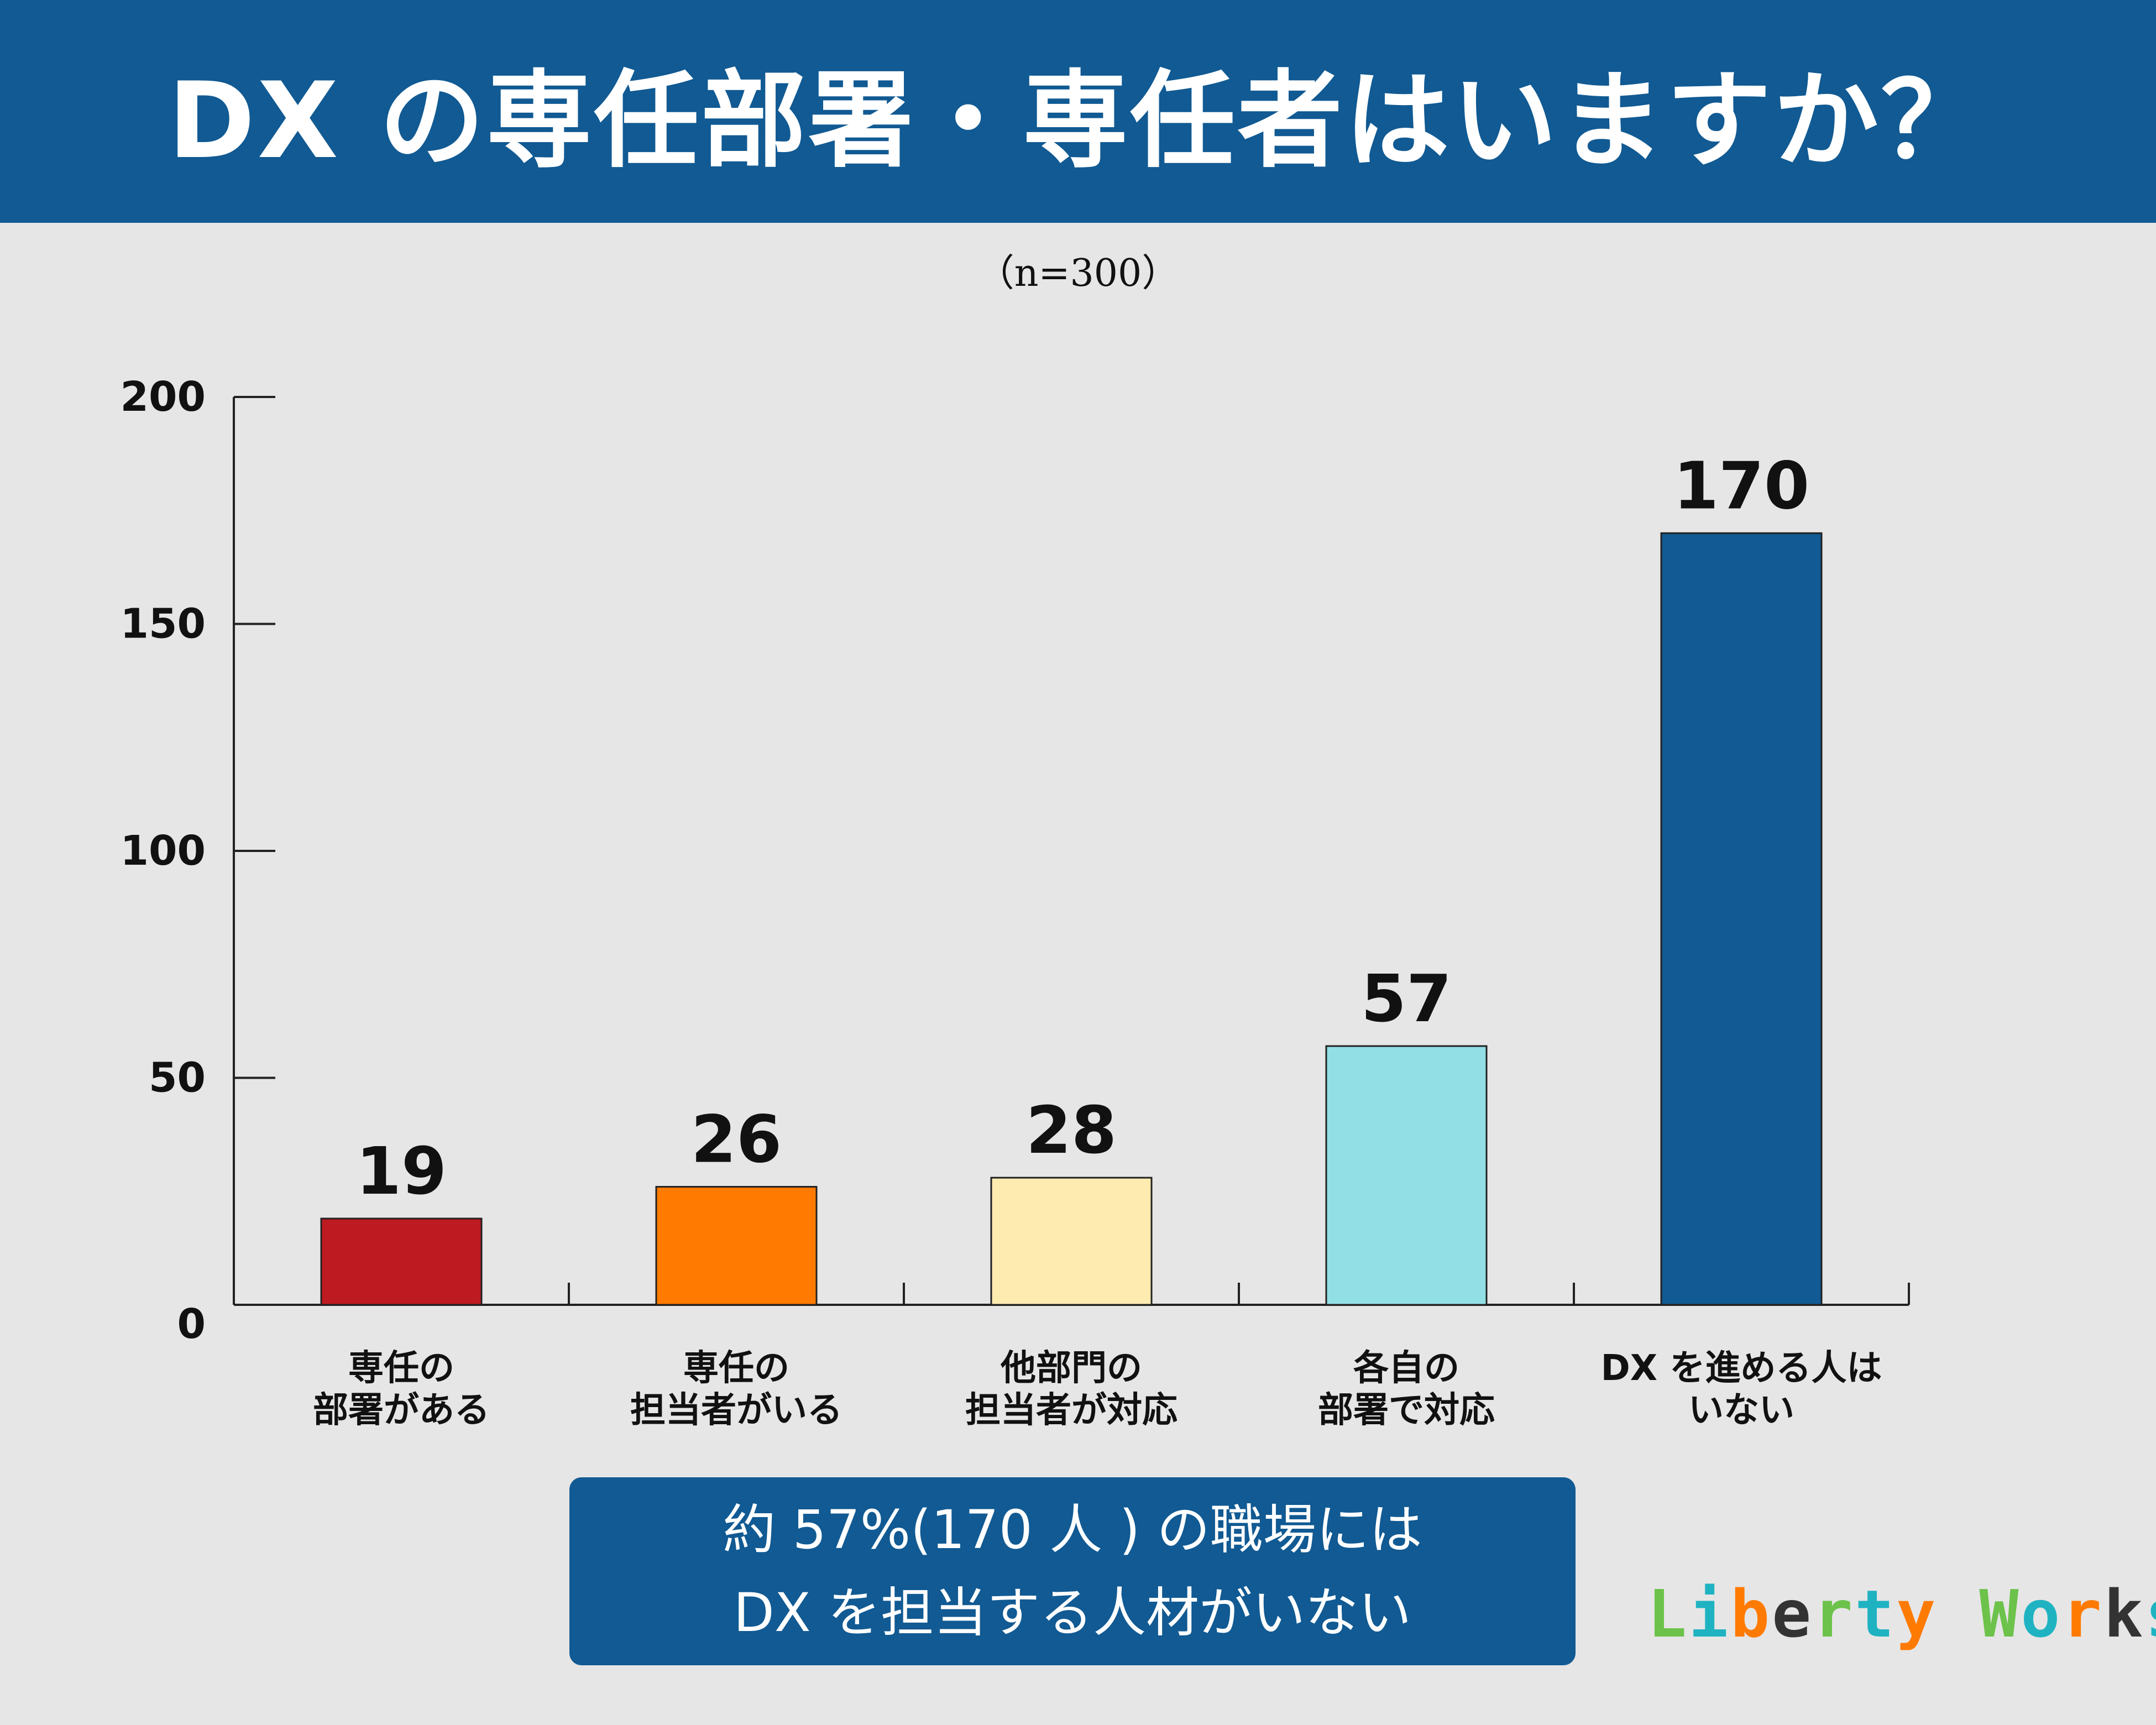 The height and width of the screenshot is (1725, 2156). I want to click on category-label-2-line-1: 専任の, so click(736, 1368).